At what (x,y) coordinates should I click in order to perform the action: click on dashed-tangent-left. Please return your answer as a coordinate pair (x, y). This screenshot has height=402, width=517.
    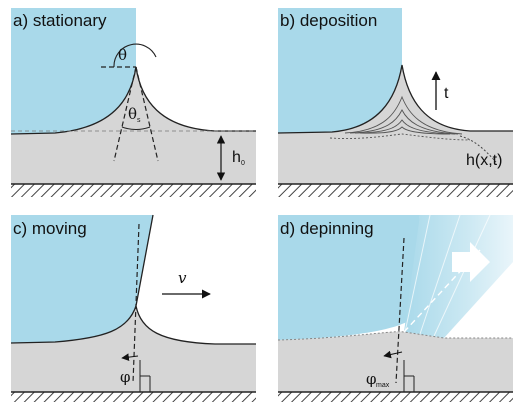
    Looking at the image, I should click on (125, 114).